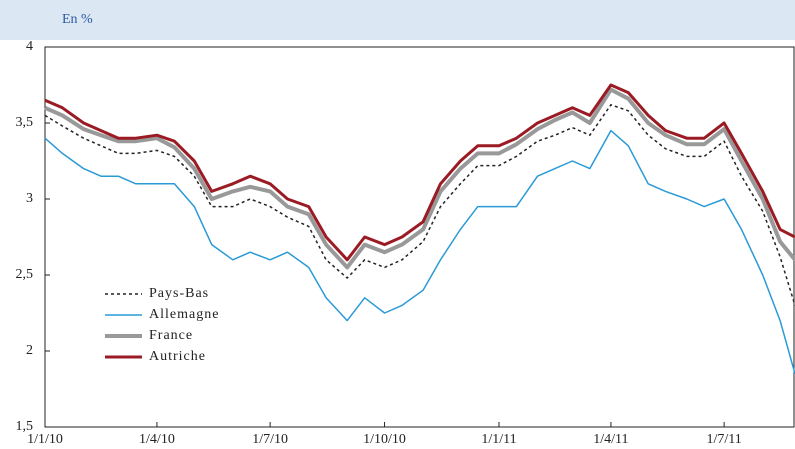 Image resolution: width=795 pixels, height=449 pixels. What do you see at coordinates (45, 439) in the screenshot?
I see `x-tick-label: 1/1/10` at bounding box center [45, 439].